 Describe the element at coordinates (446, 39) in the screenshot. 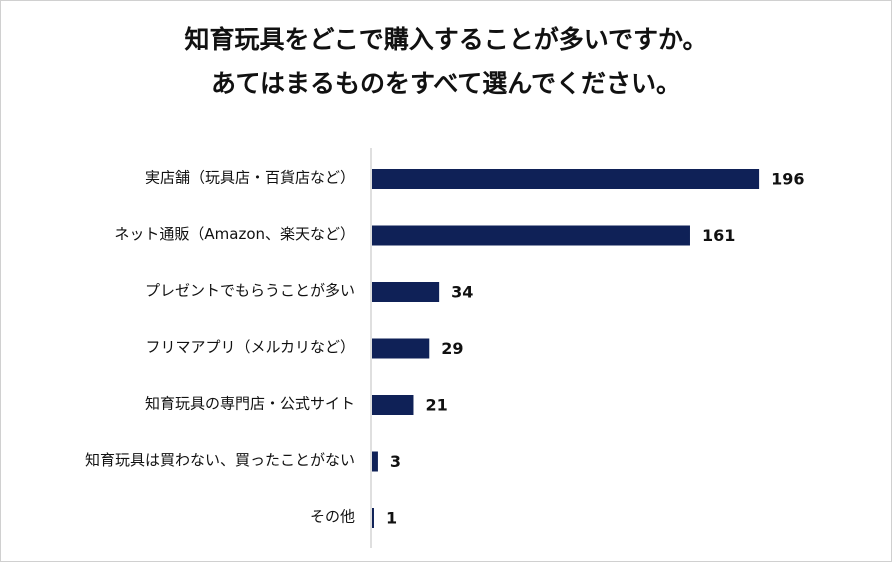

I see `chart-title-line-1: 知育玩具をどこで購入することが多いですか。` at that location.